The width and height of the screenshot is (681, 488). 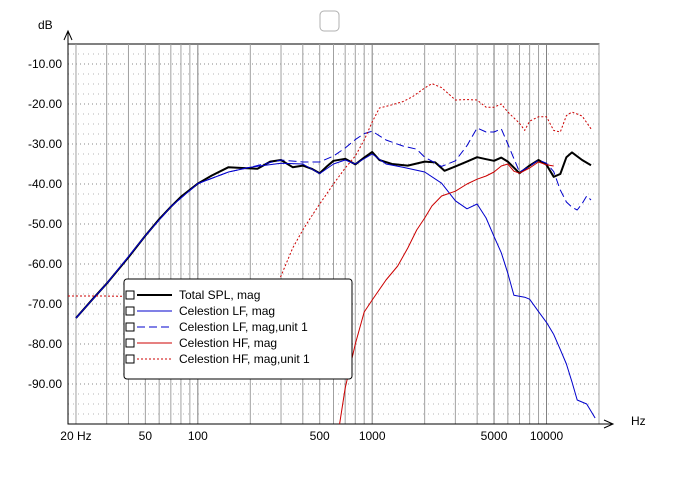 I want to click on y-axis-label: dB, so click(x=45, y=25).